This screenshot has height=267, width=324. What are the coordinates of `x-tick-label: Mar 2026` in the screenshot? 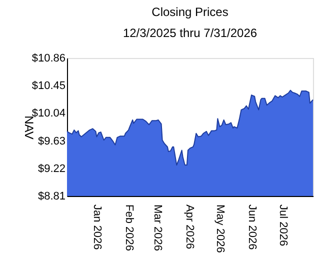 It's located at (158, 227).